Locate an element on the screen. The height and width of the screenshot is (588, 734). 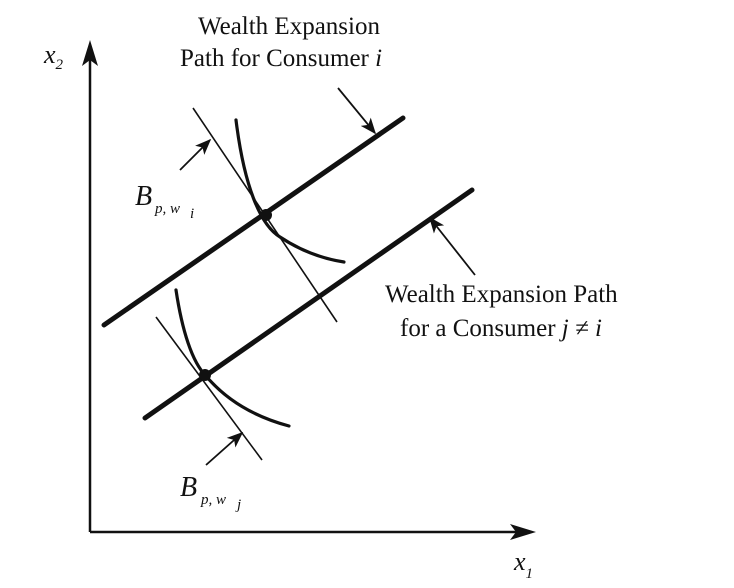
budget-upper-symbol: B is located at coordinates (143, 196).